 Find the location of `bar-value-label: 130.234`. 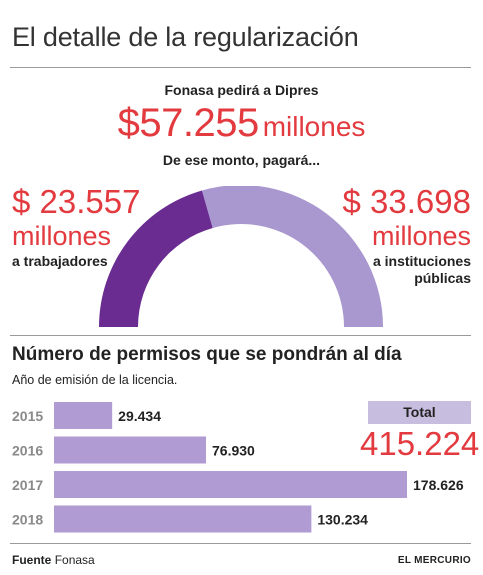

bar-value-label: 130.234 is located at coordinates (342, 520).